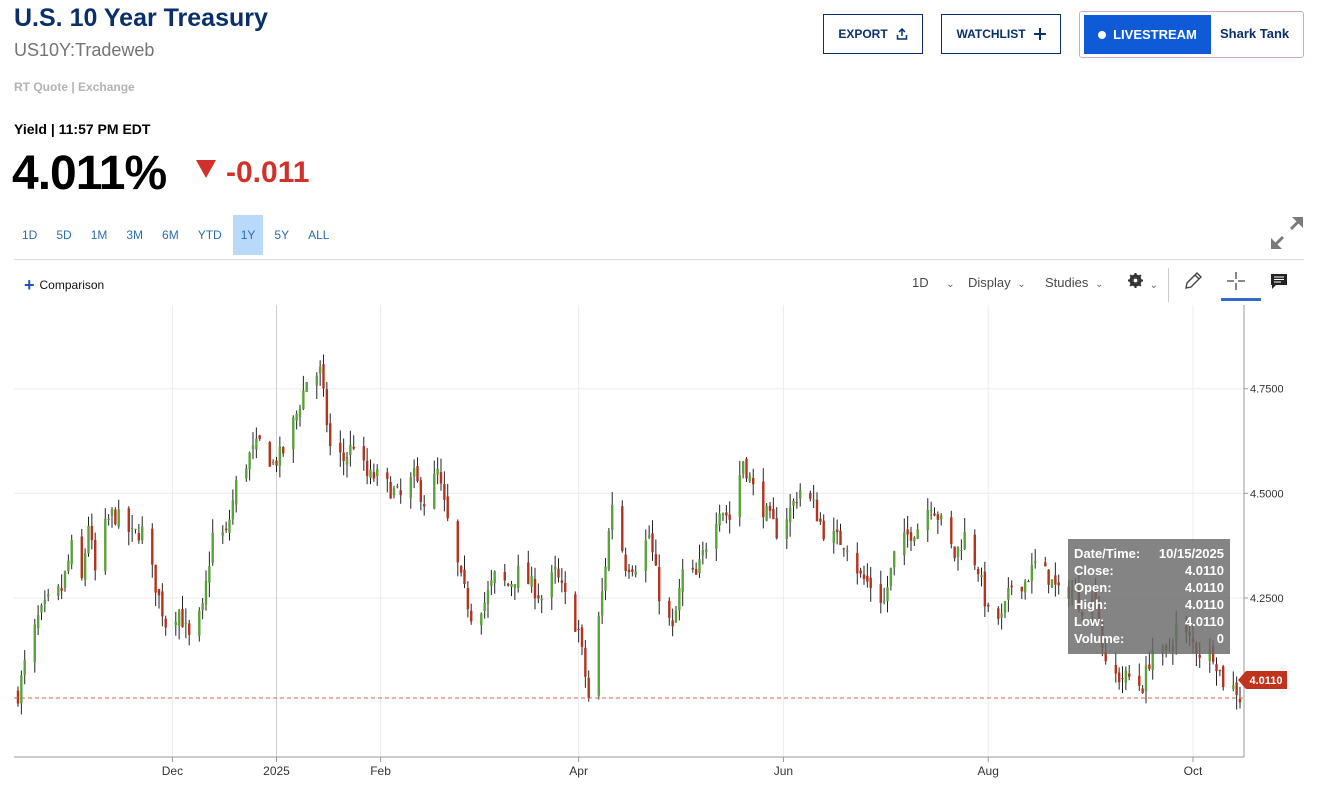 Image resolution: width=1344 pixels, height=805 pixels. What do you see at coordinates (248, 235) in the screenshot?
I see `range-1y: 1Y` at bounding box center [248, 235].